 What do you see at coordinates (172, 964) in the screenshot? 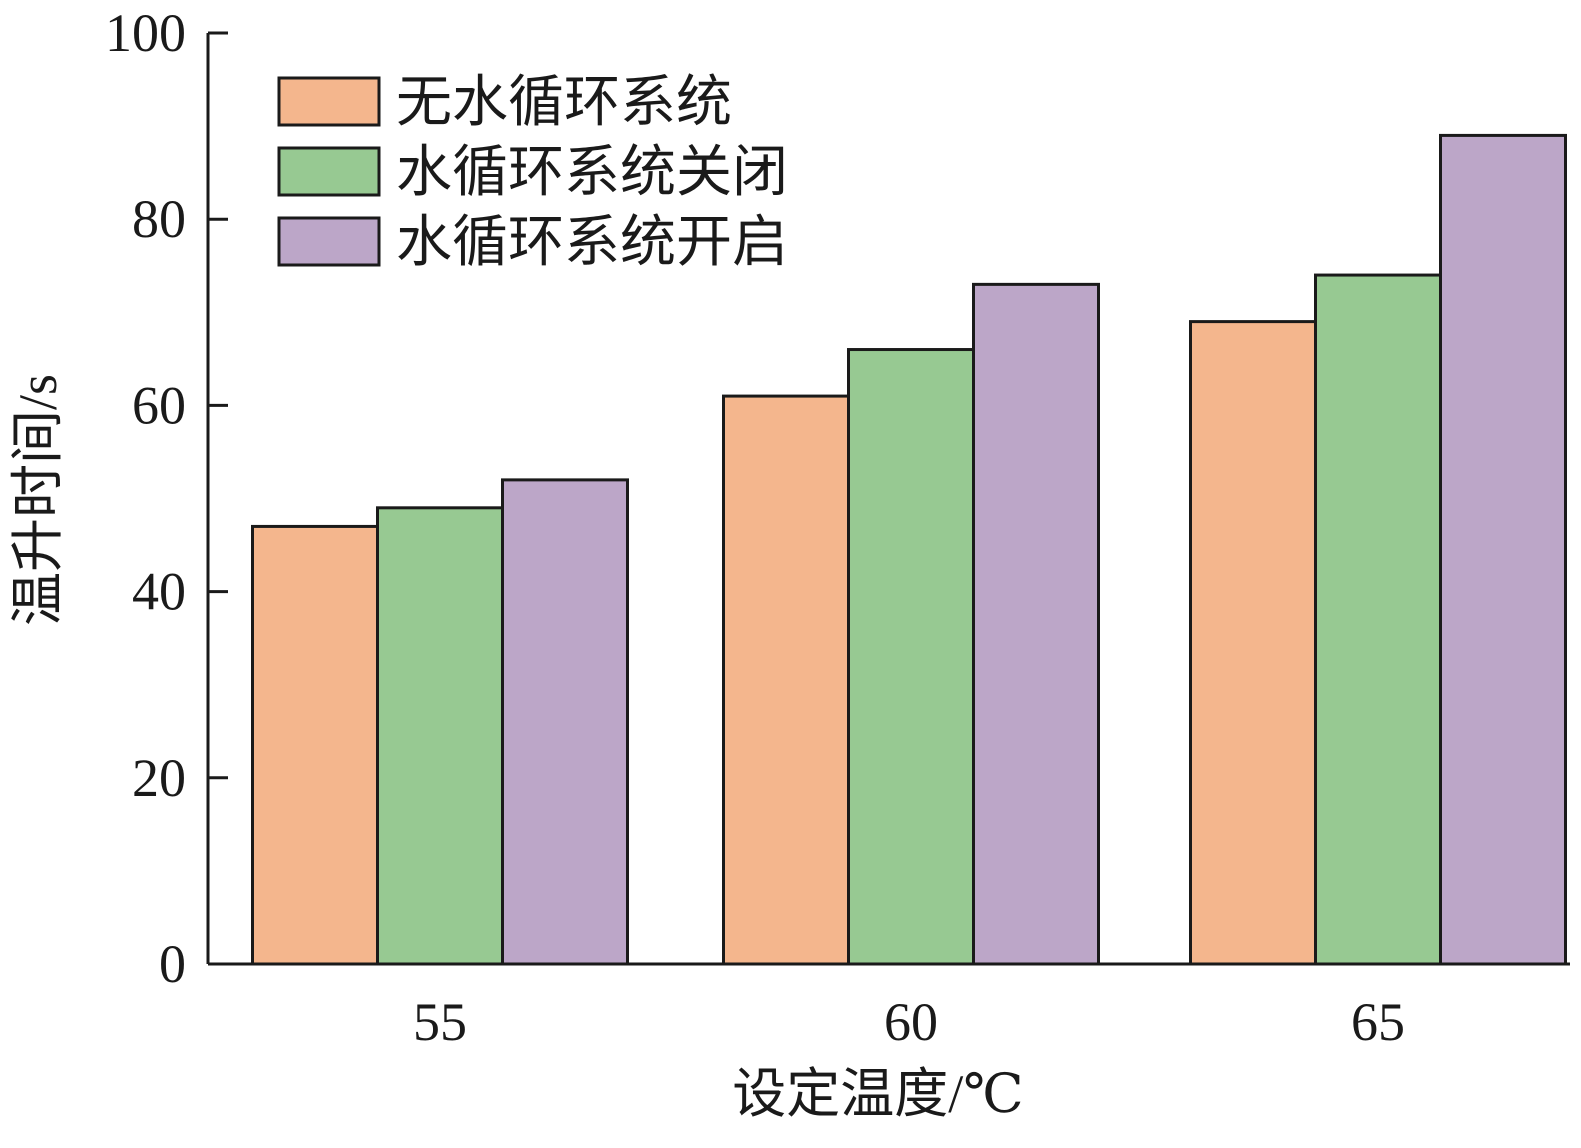
I see `y-tick-label: 0` at bounding box center [172, 964].